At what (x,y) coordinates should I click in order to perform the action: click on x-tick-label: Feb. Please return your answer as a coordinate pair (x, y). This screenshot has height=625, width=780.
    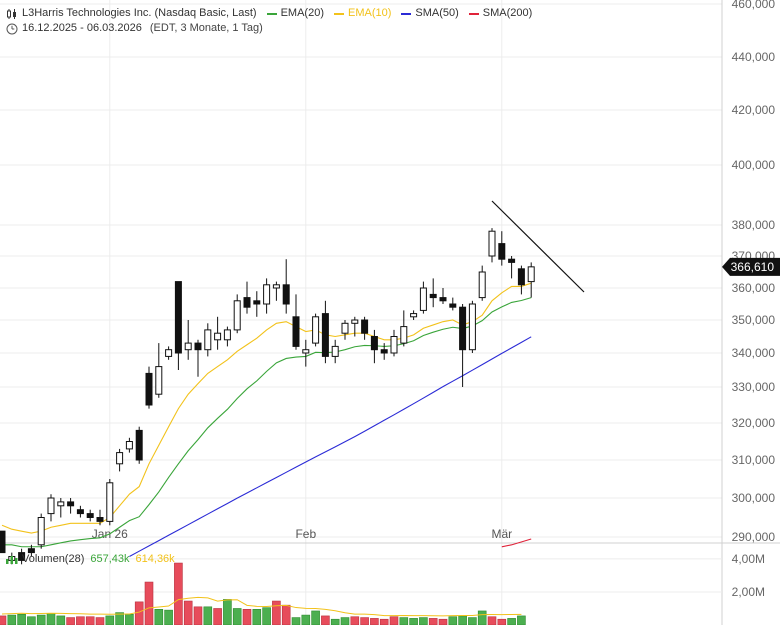
    Looking at the image, I should click on (305, 534).